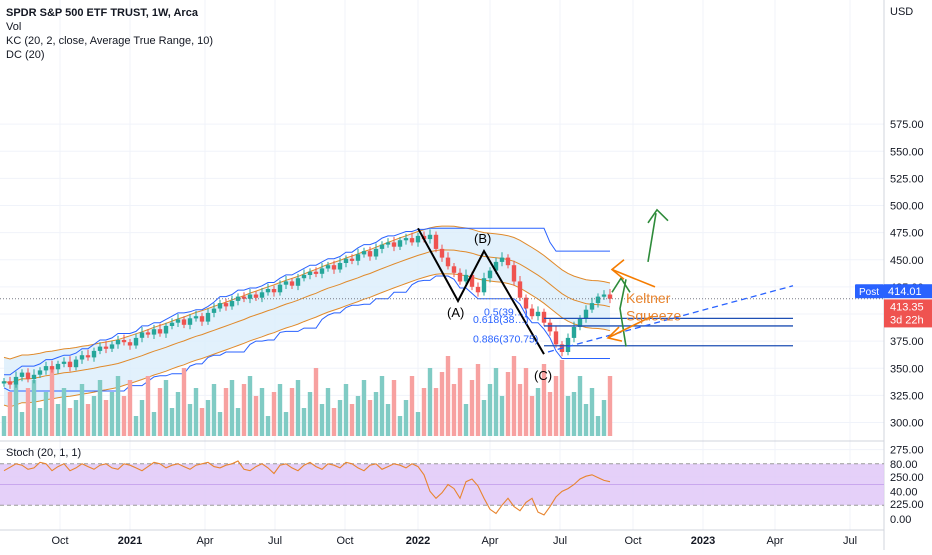  What do you see at coordinates (25, 55) in the screenshot?
I see `legend-donchian: DC (20)` at bounding box center [25, 55].